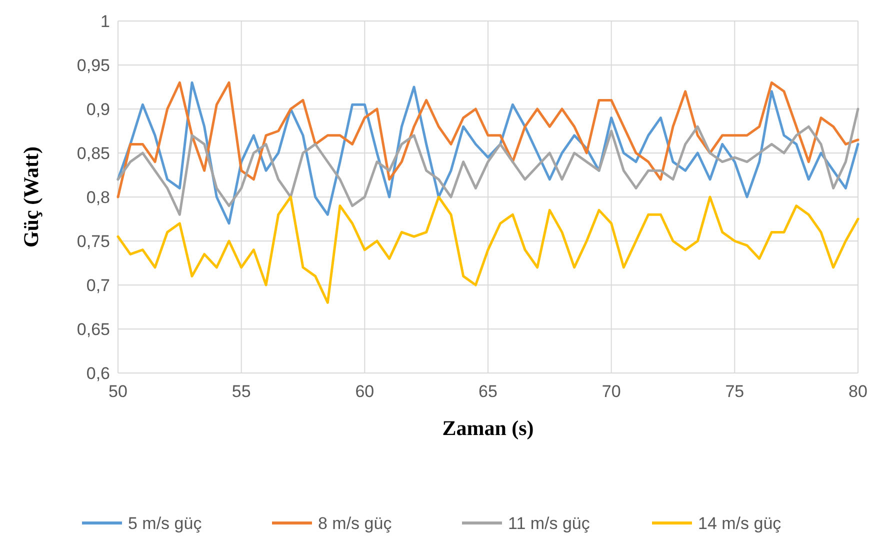  What do you see at coordinates (549, 523) in the screenshot?
I see `legend-label: 11 m/s güç` at bounding box center [549, 523].